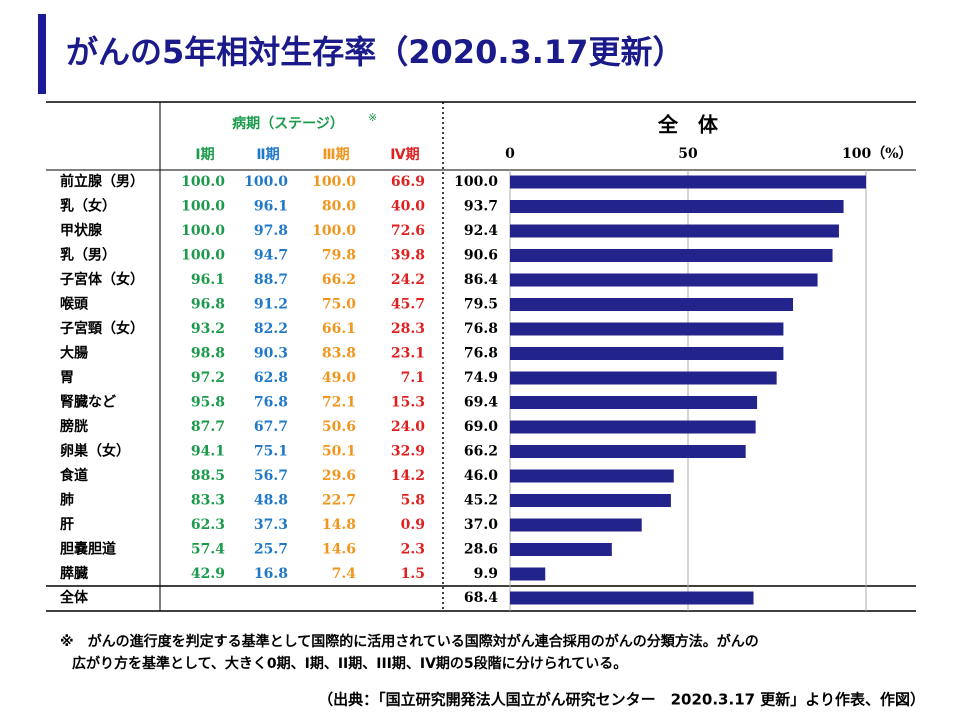 This screenshot has height=720, width=960. Describe the element at coordinates (481, 525) in the screenshot. I see `value-label: 37.0` at that location.